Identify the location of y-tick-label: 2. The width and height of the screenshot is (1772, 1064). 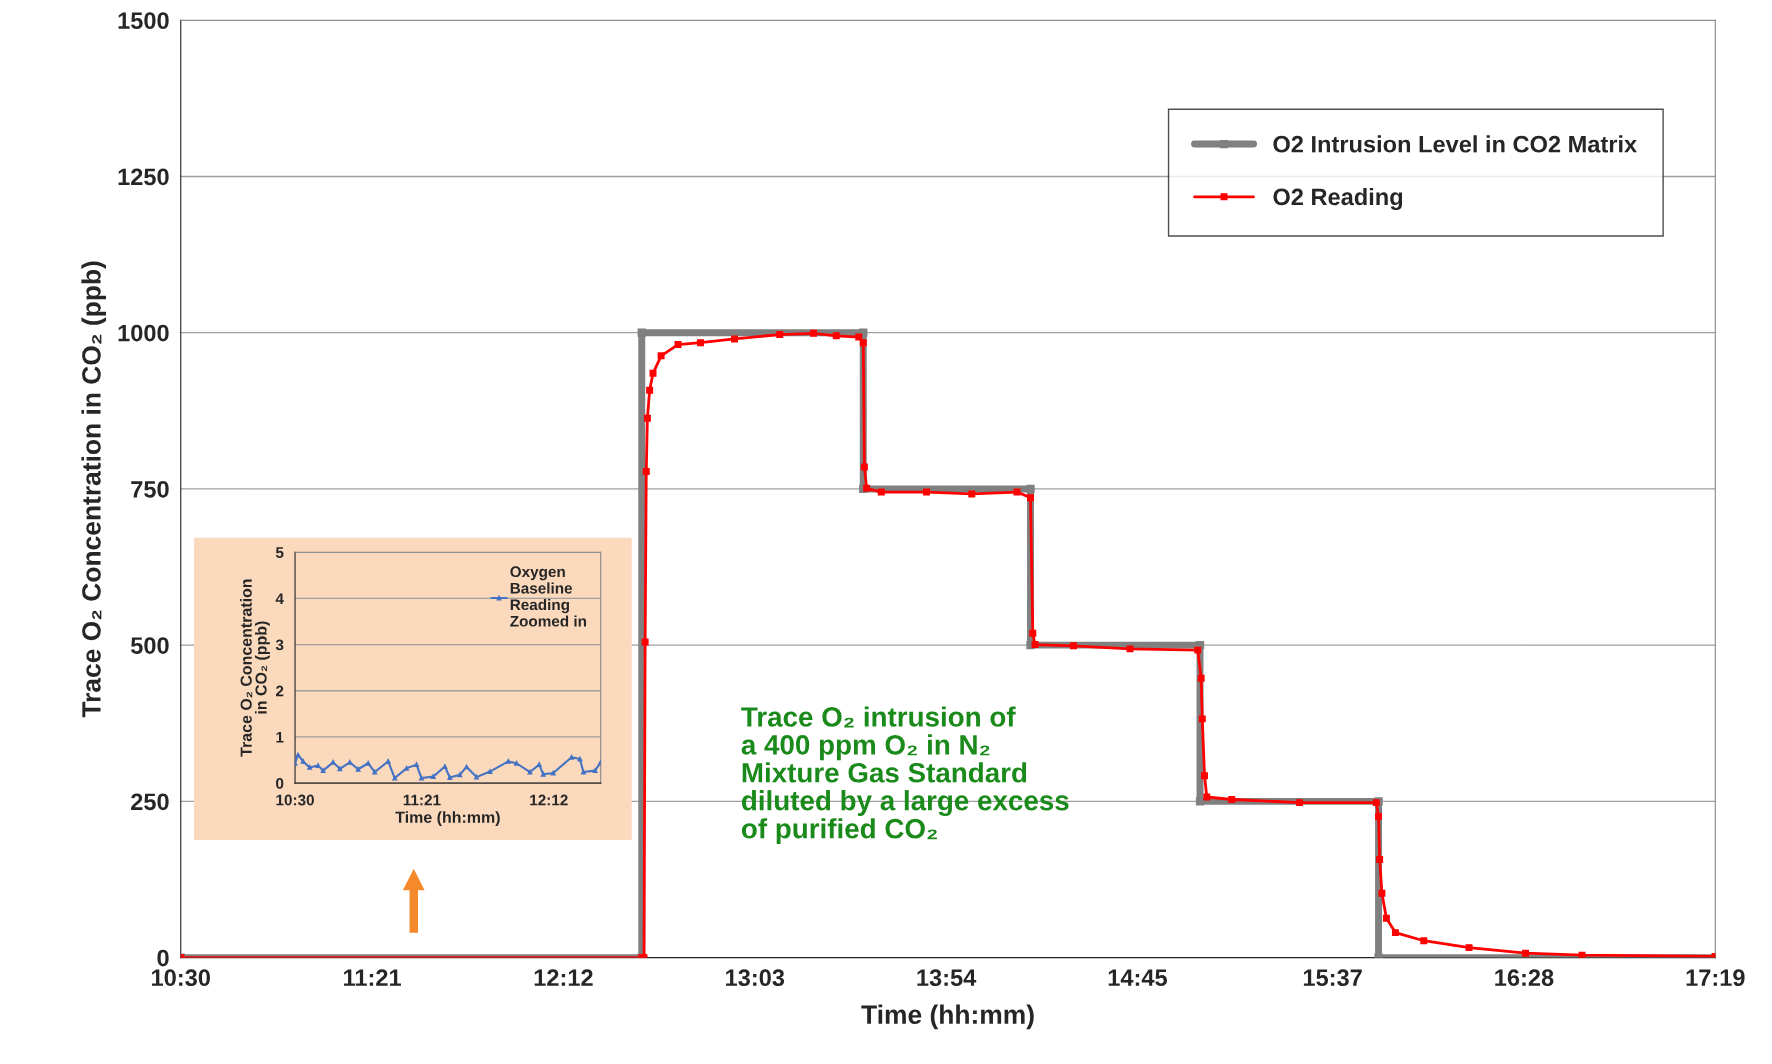
(279, 691).